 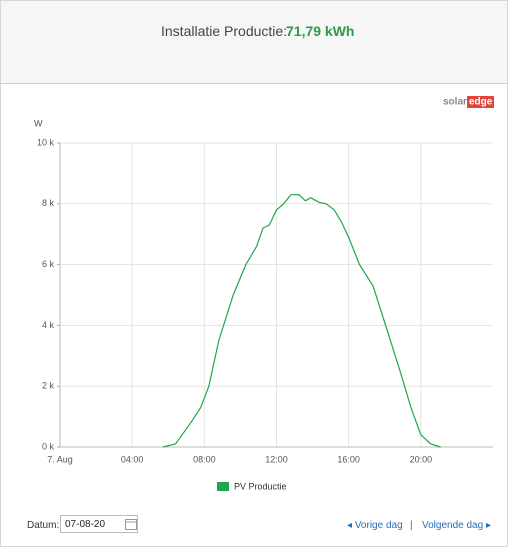 I want to click on y-tick-label: 2 k, so click(x=48, y=386).